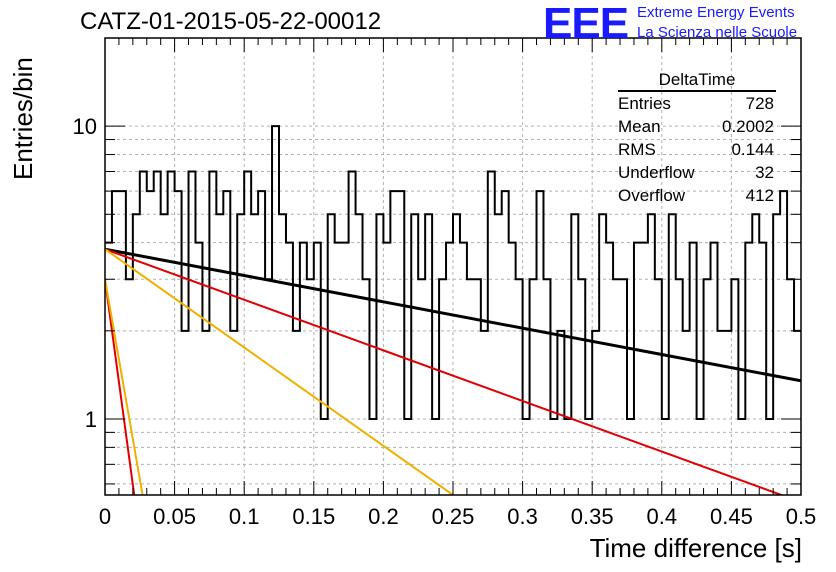 The image size is (836, 572). What do you see at coordinates (244, 516) in the screenshot?
I see `x-tick-label: 0.1` at bounding box center [244, 516].